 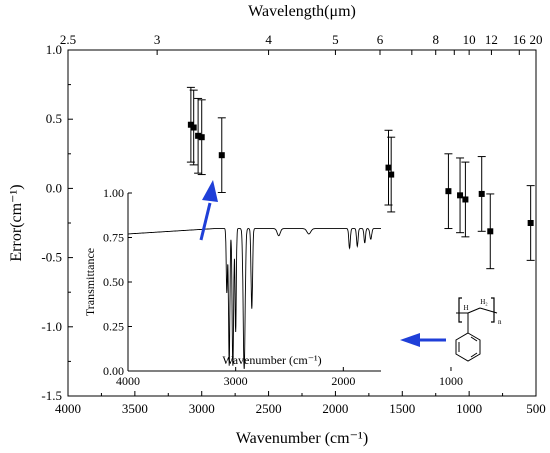 I want to click on inset-x-tick-label: 2000, so click(x=343, y=381).